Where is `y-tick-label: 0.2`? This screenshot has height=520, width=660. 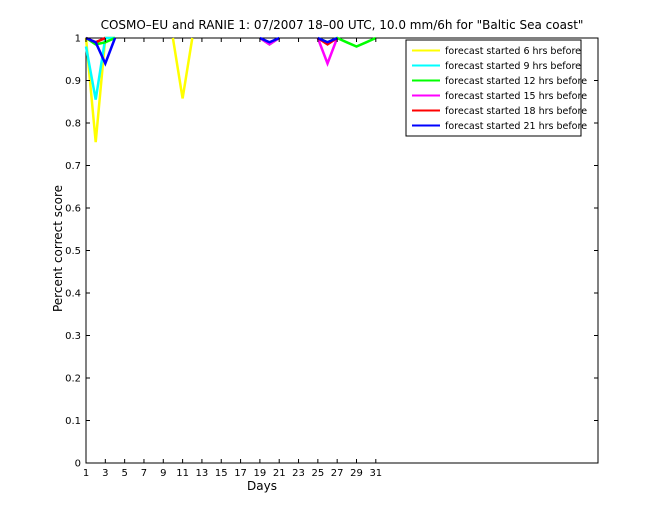
y-tick-label: 0.2 is located at coordinates (73, 379).